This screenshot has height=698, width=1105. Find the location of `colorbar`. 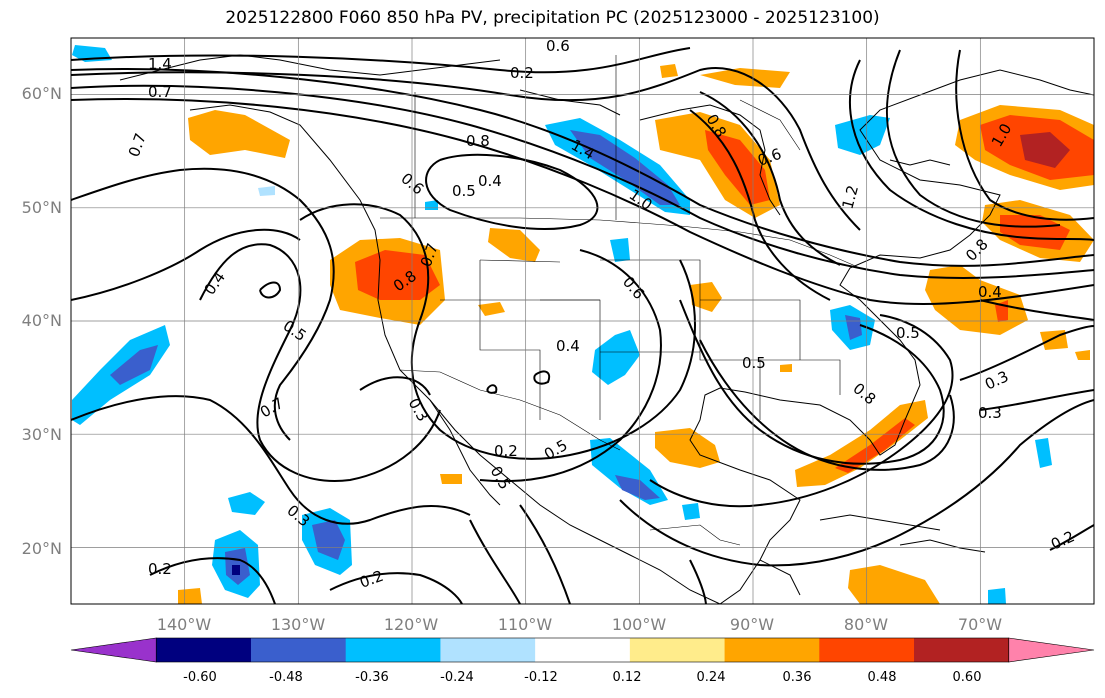

colorbar is located at coordinates (582, 650).